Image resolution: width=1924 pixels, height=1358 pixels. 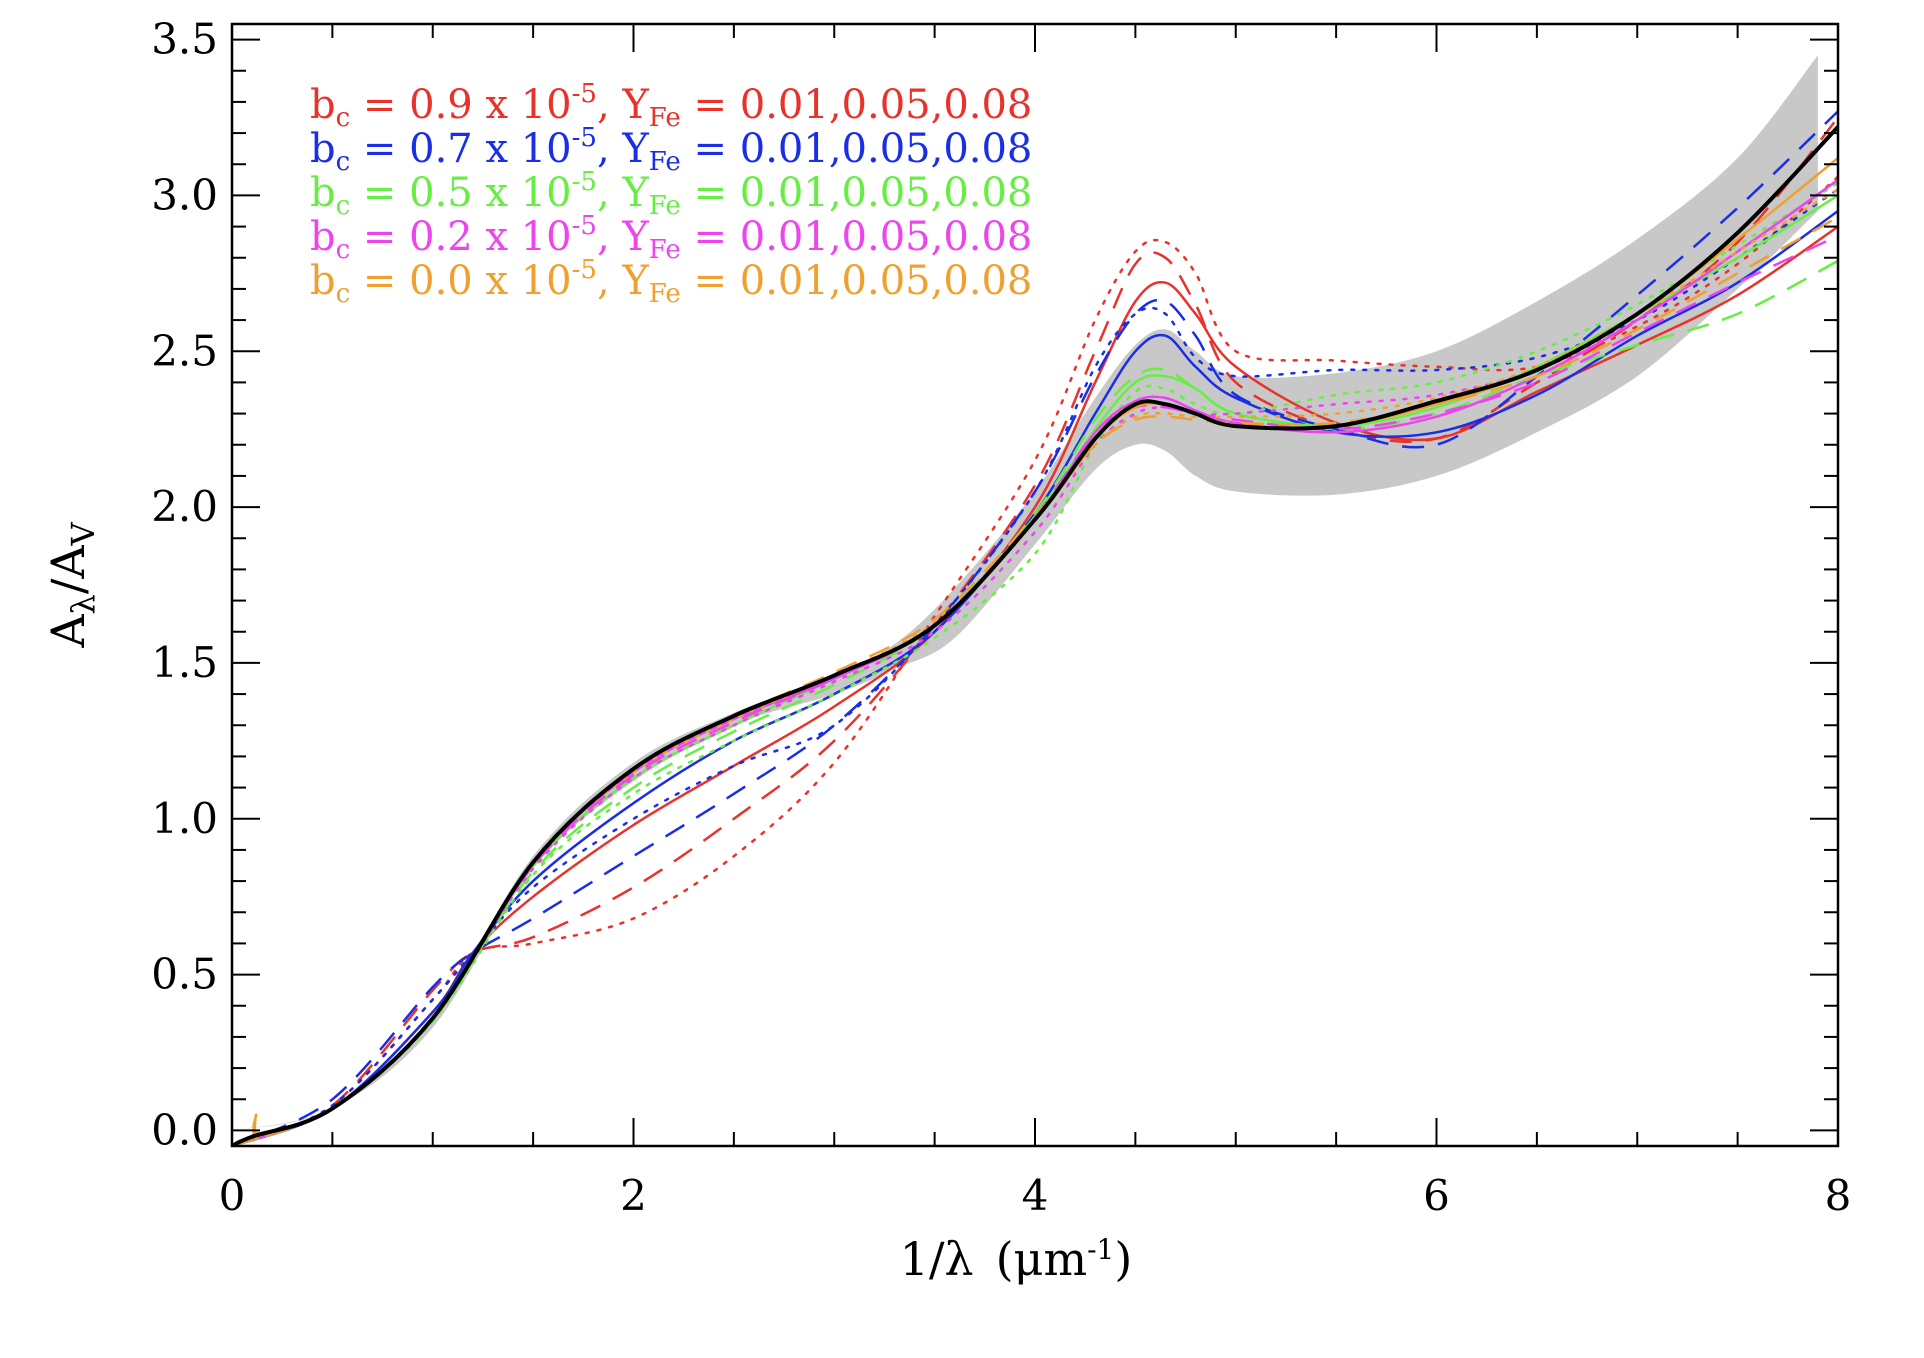 What do you see at coordinates (1838, 1195) in the screenshot?
I see `x-tick-label: 8` at bounding box center [1838, 1195].